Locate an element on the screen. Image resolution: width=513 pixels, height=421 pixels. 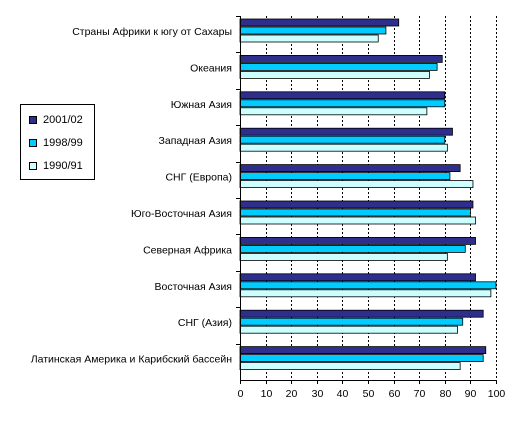
legend-item-2001-02: 2001/02 is located at coordinates (56, 120).